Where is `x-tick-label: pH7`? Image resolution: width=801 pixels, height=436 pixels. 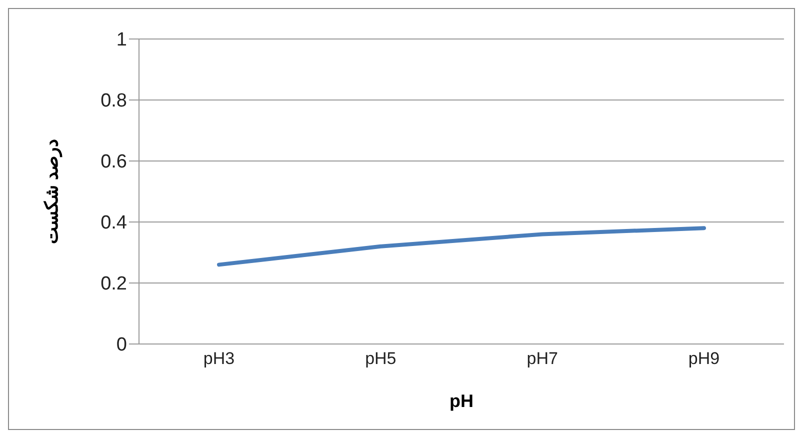
x-tick-label: pH7 is located at coordinates (542, 358).